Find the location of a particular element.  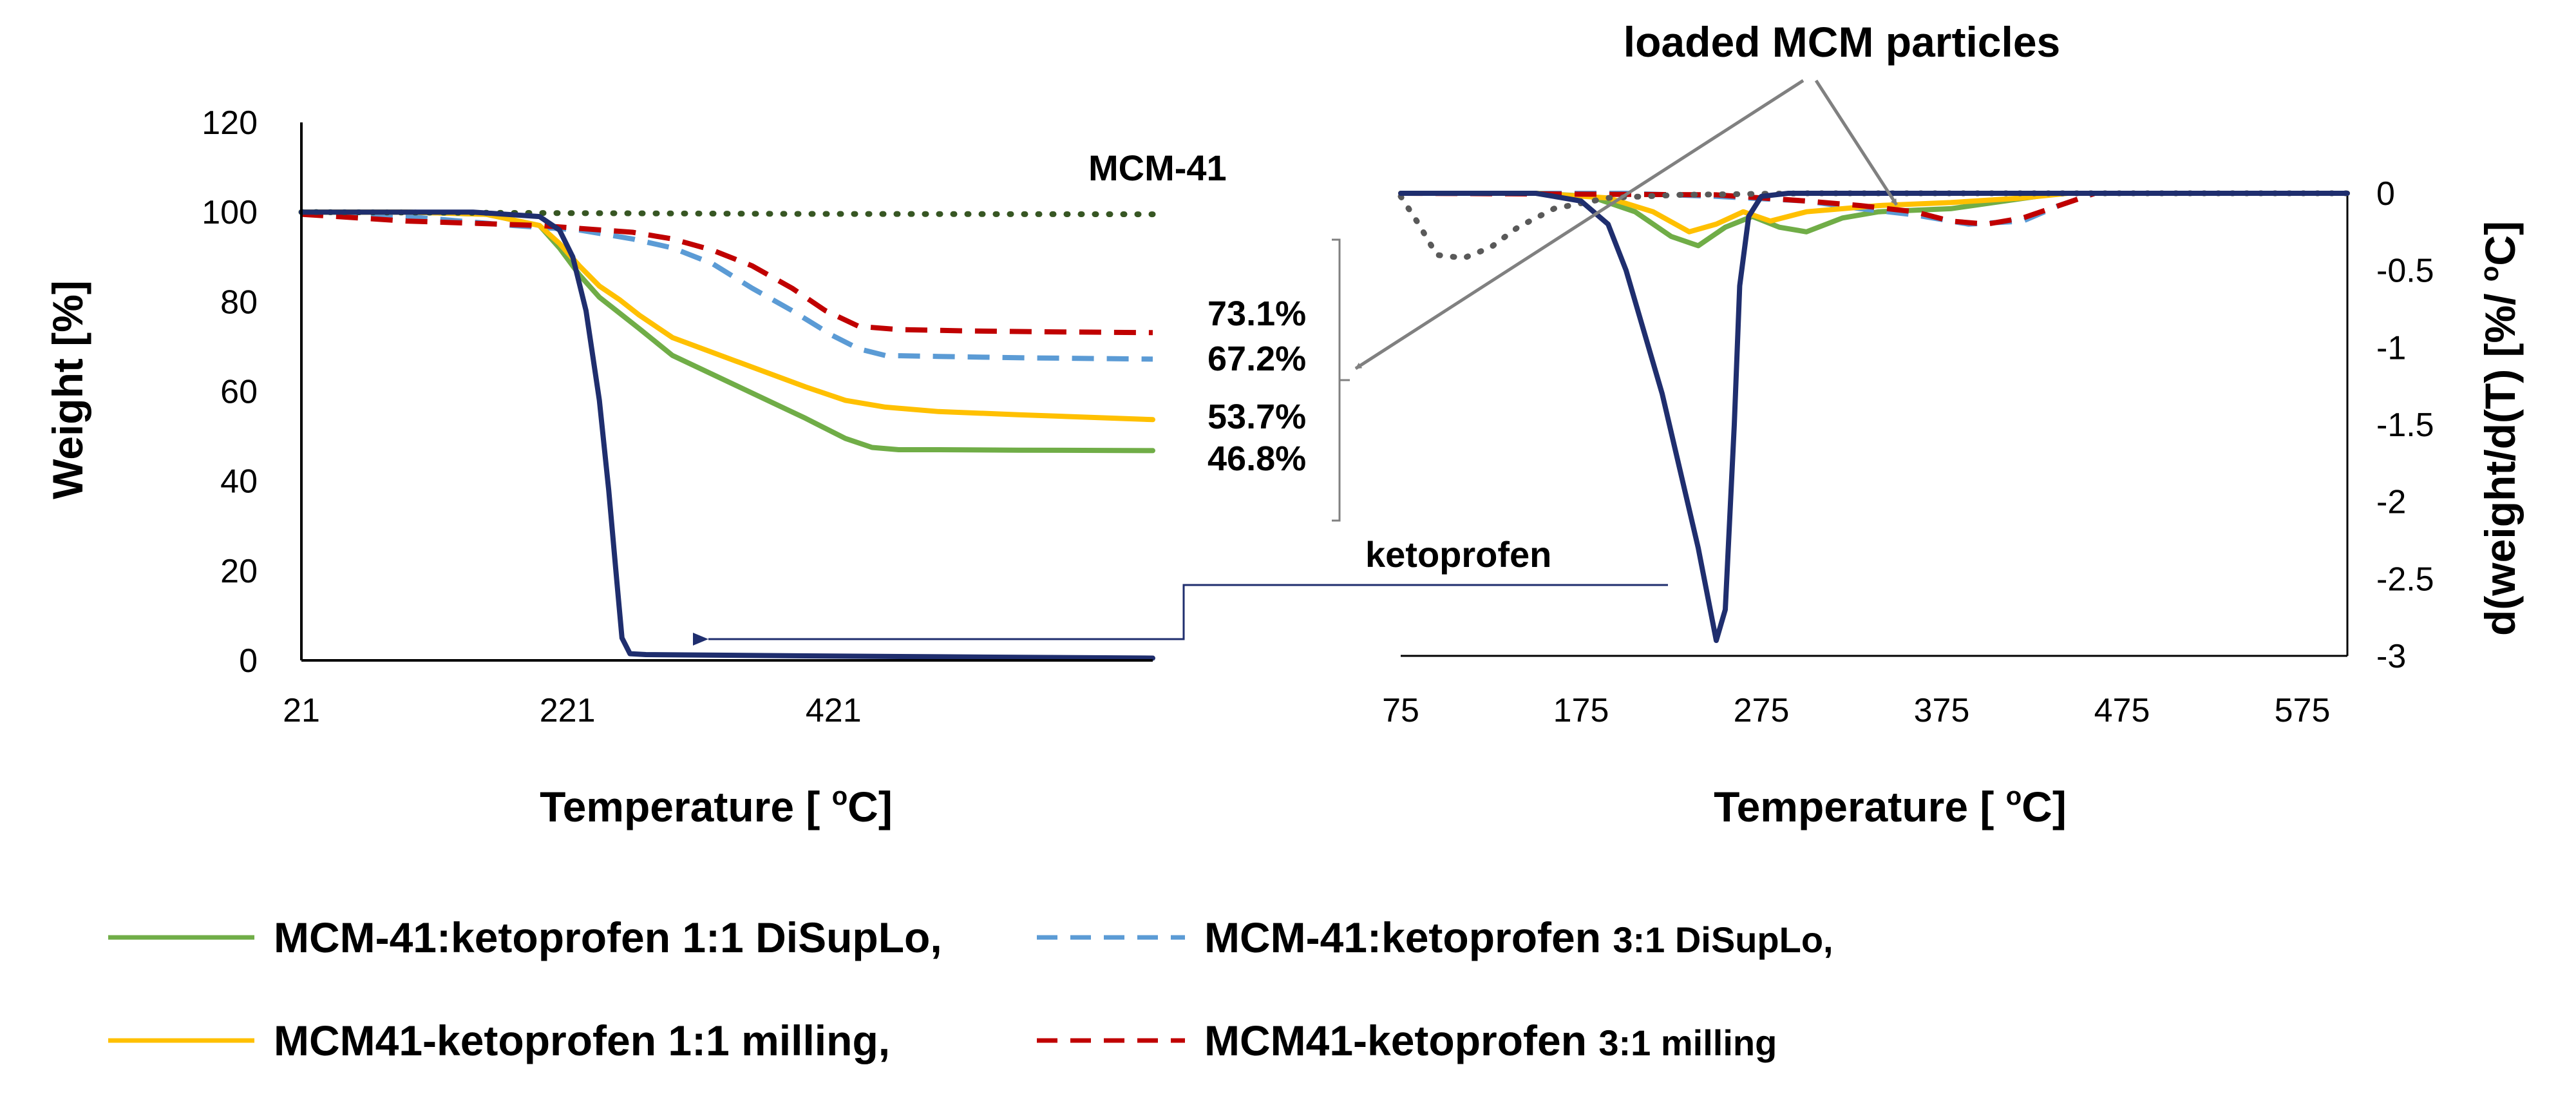

left-x-tick-21: 21 is located at coordinates (301, 710).